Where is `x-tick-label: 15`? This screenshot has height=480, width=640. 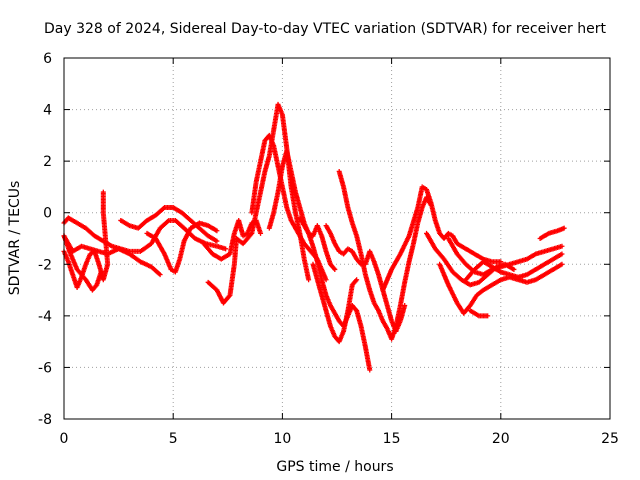 x-tick-label: 15 is located at coordinates (392, 439).